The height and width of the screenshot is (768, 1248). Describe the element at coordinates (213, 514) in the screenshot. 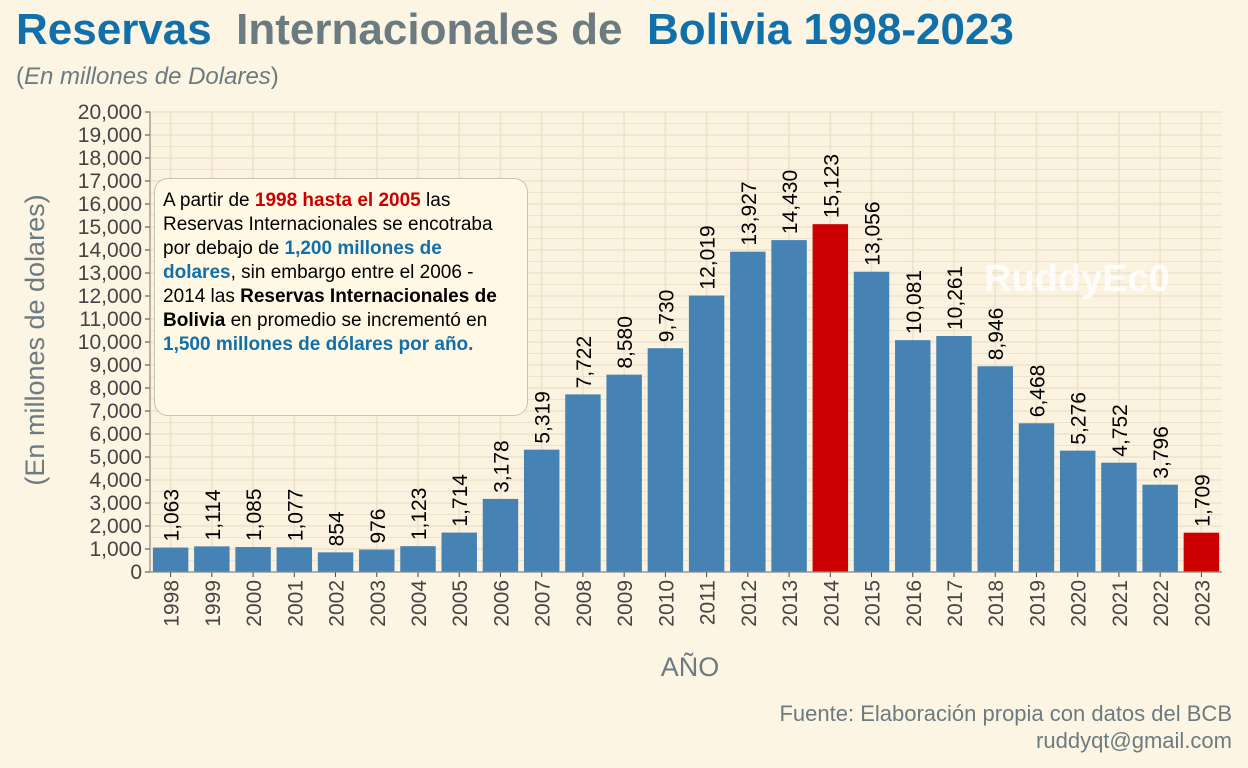

I see `value-label-1999: 1,114` at that location.